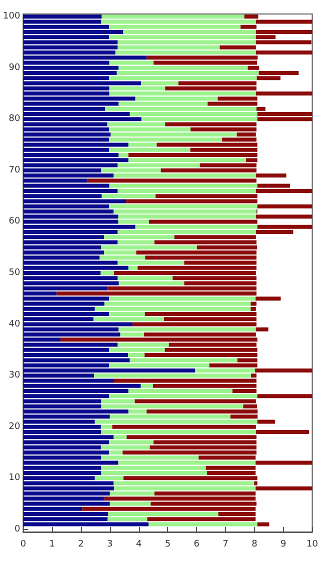  What do you see at coordinates (14, 478) in the screenshot?
I see `y-tick-label: 10` at bounding box center [14, 478].